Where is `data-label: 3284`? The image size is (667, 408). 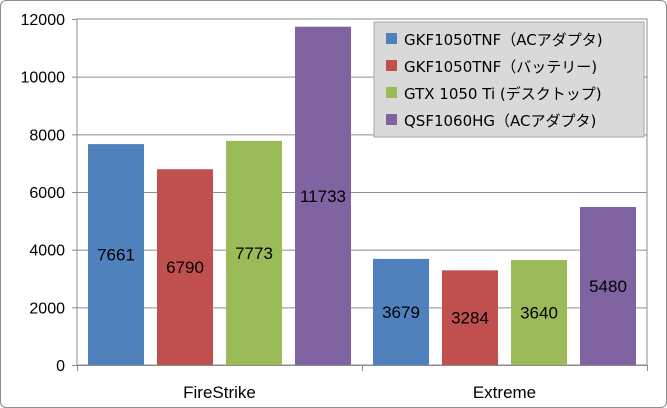
data-label: 3284 is located at coordinates (470, 318).